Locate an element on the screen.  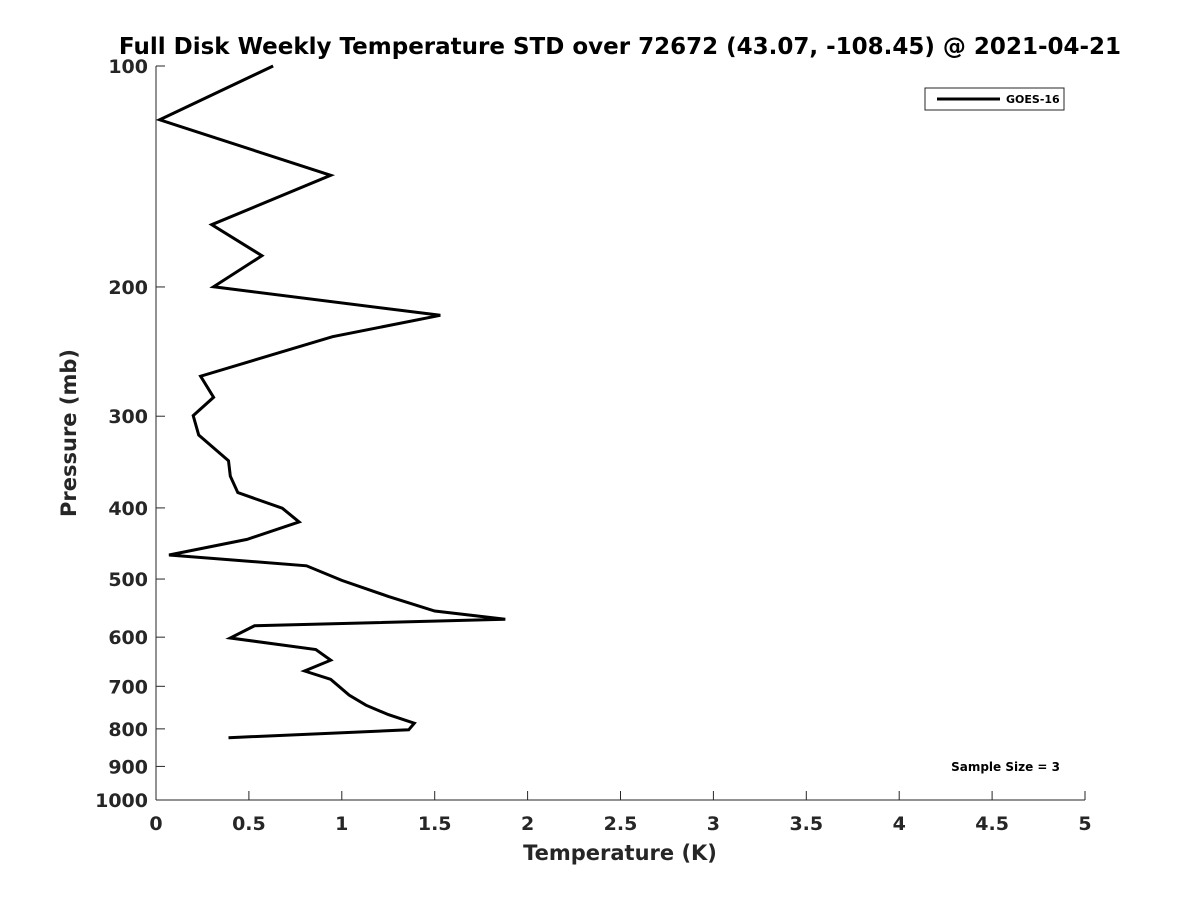
y-tick-label: 800 is located at coordinates (128, 730).